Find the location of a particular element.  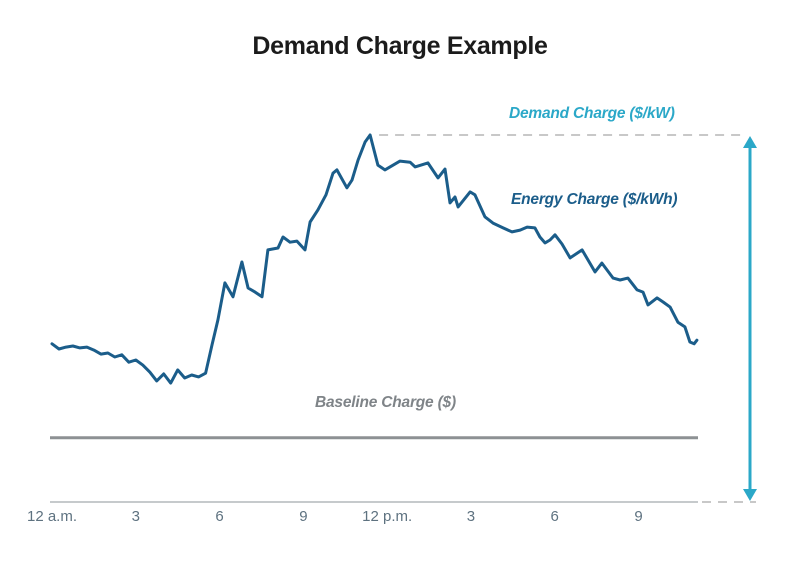

arrow-head-down-icon is located at coordinates (750, 495).